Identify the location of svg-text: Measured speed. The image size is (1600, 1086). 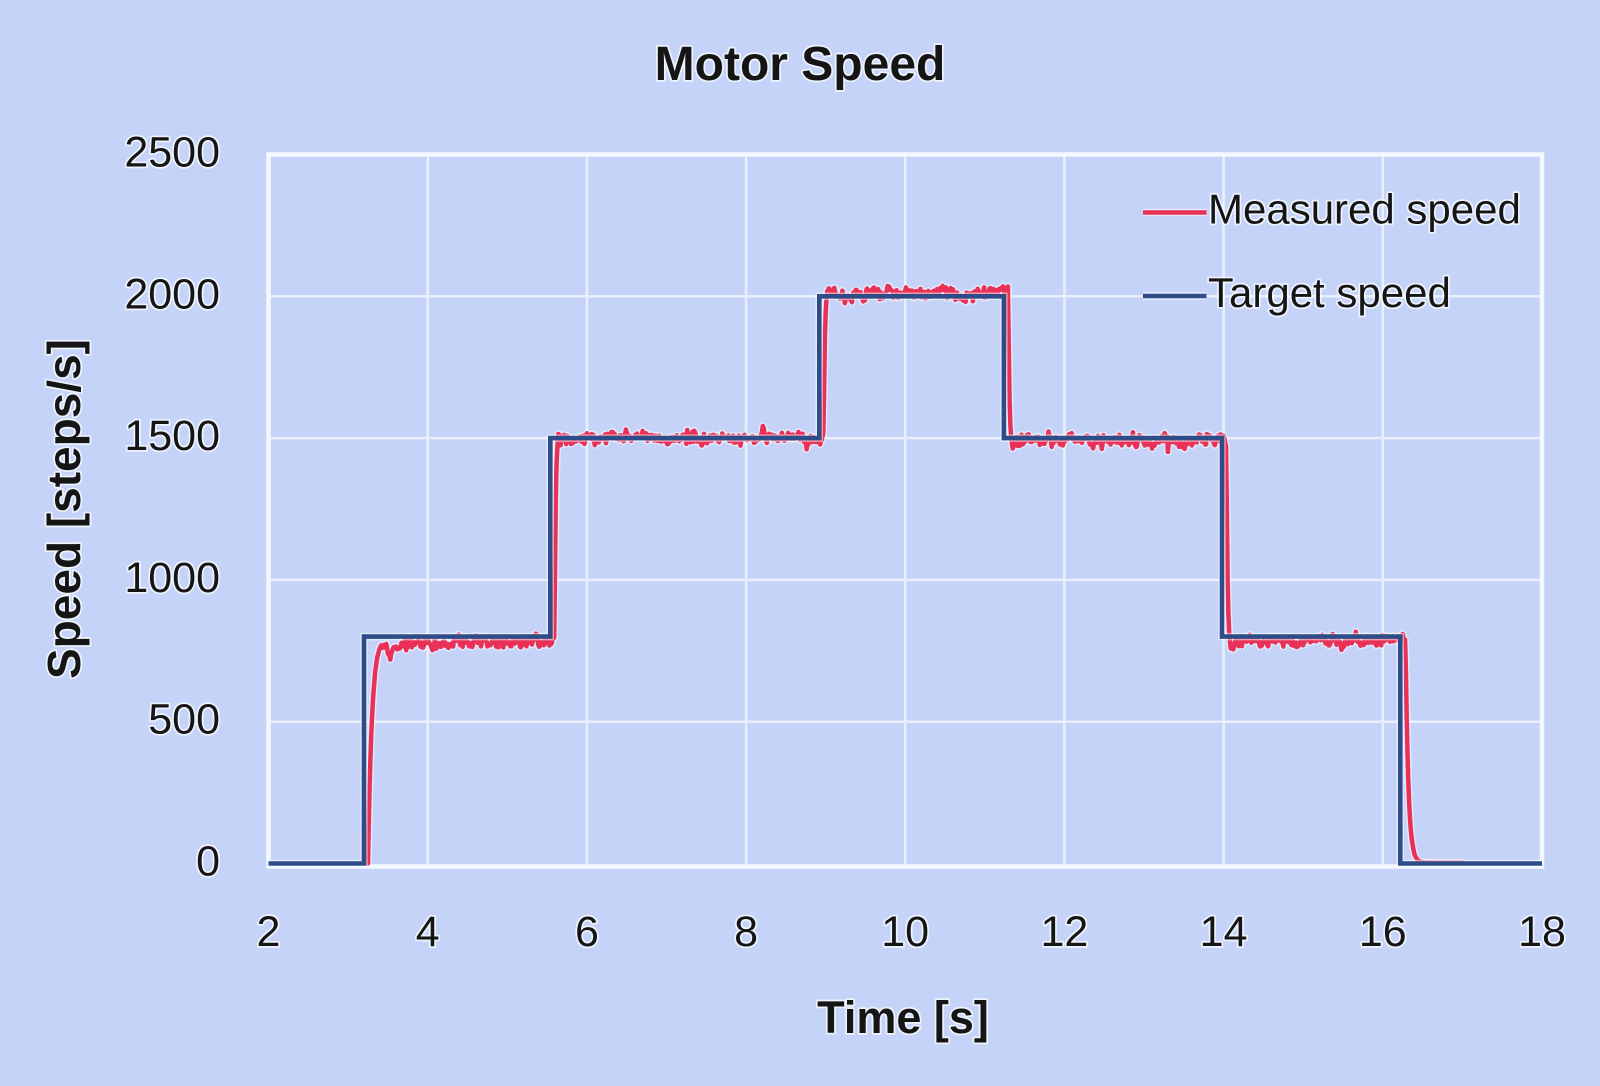
(1364, 209).